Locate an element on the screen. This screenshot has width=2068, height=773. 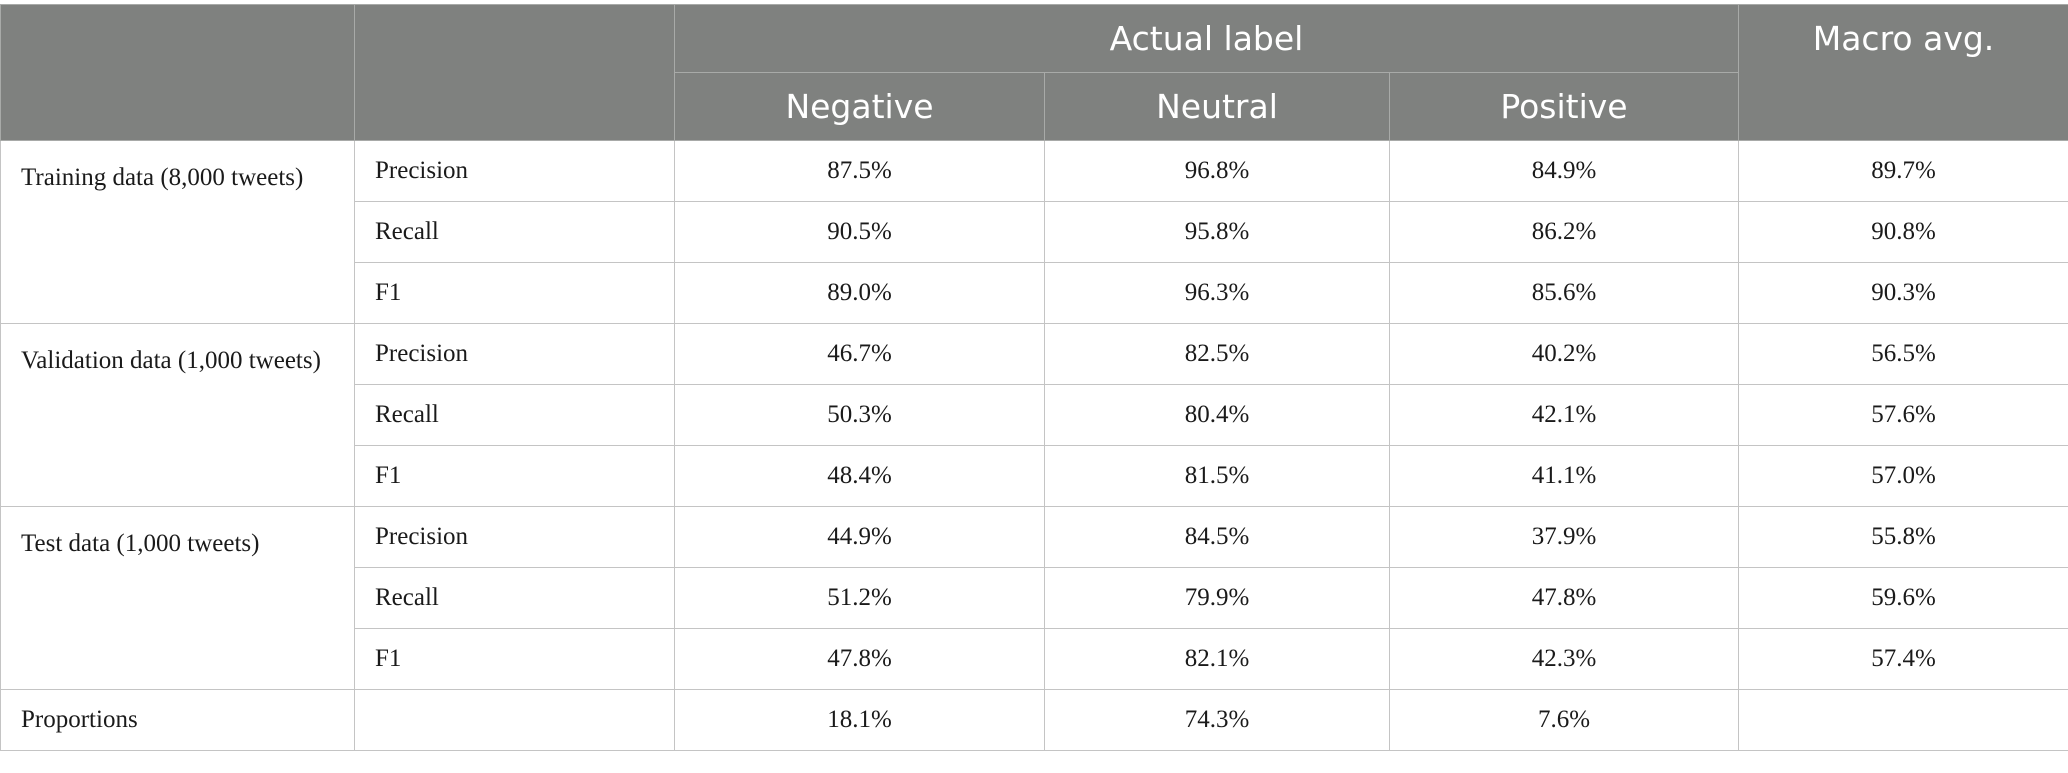
dataset-label-training: Training data (8,000 tweets) is located at coordinates (177, 232).